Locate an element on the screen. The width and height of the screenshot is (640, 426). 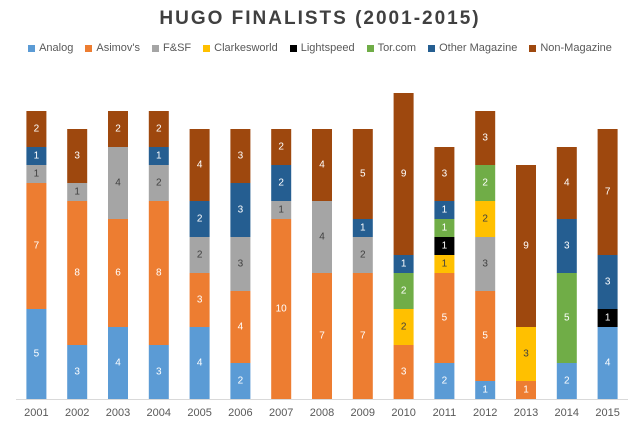
data-label-2012-clarkesworld: 2 is located at coordinates (485, 219).